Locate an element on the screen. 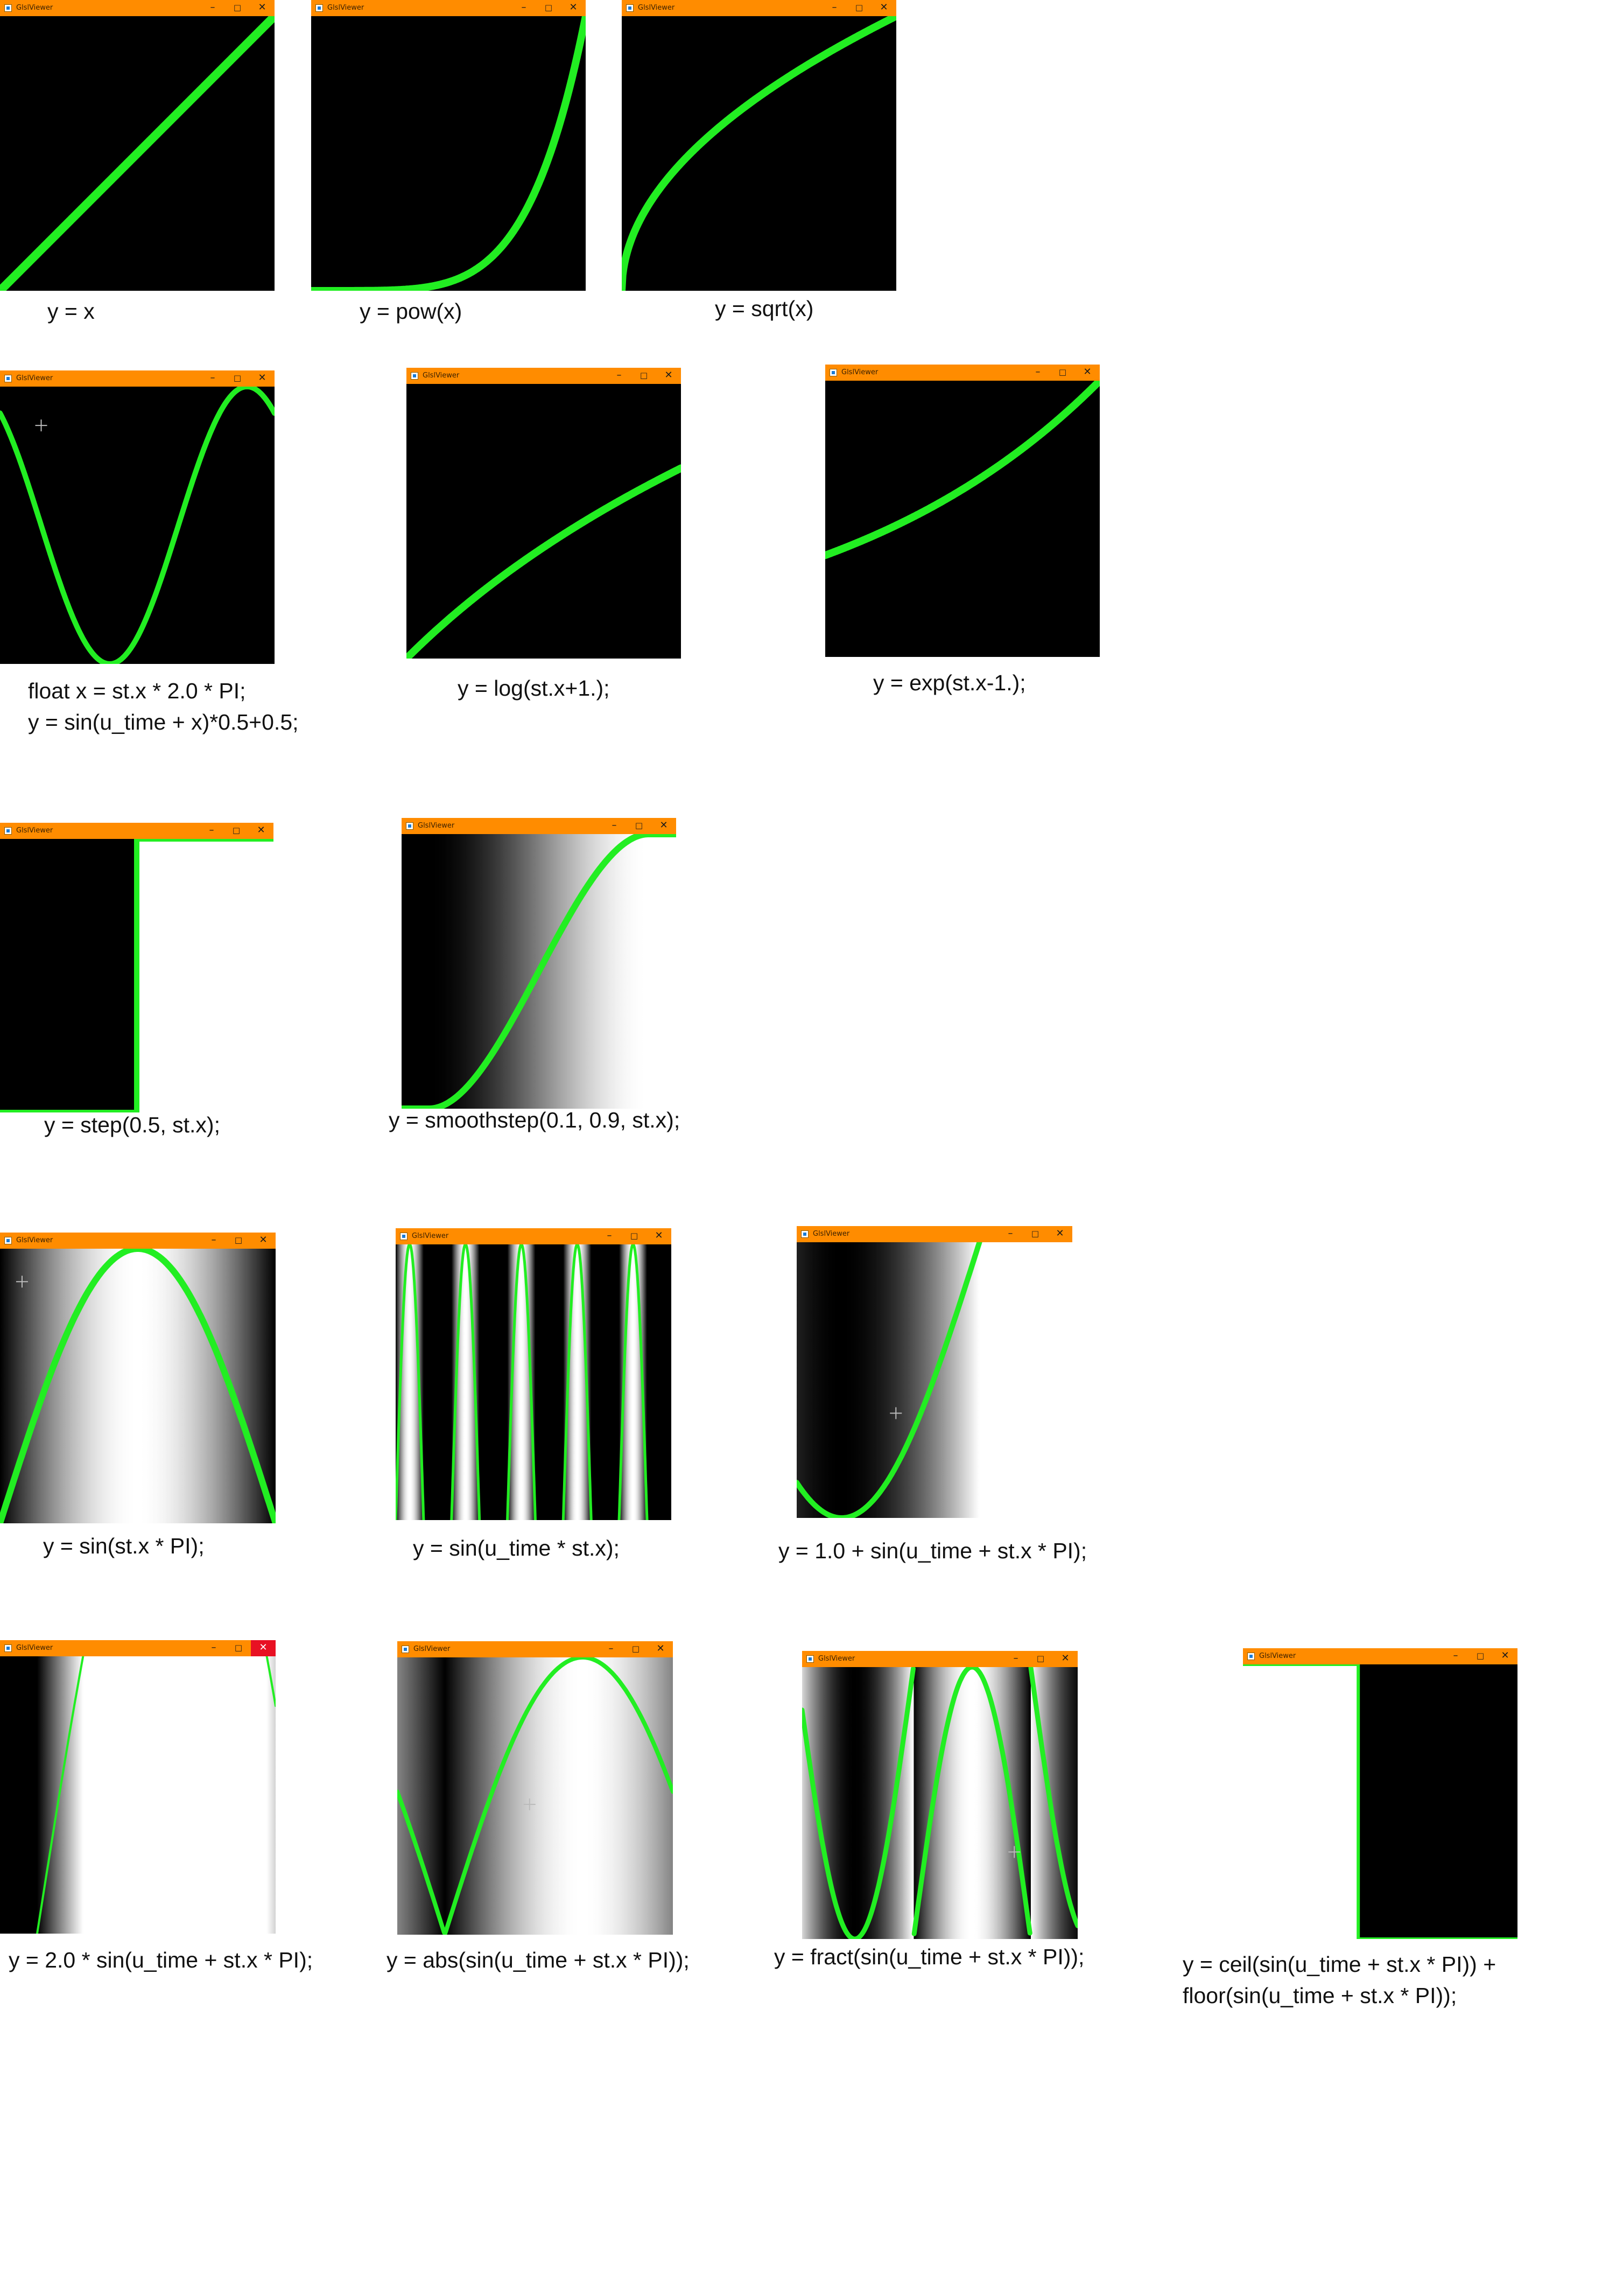  glslviewer-window-step: GlslViewer – □ ✕ is located at coordinates (137, 967).